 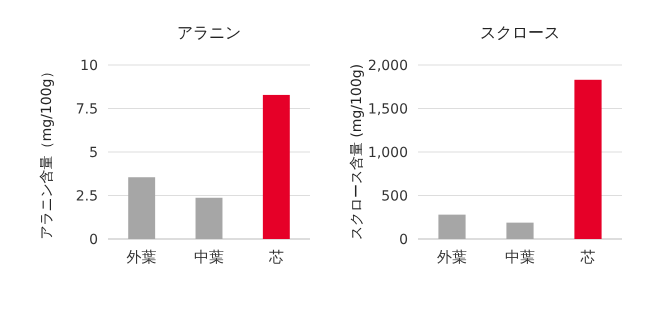 What do you see at coordinates (93, 153) in the screenshot?
I see `y-tick-label: 5` at bounding box center [93, 153].